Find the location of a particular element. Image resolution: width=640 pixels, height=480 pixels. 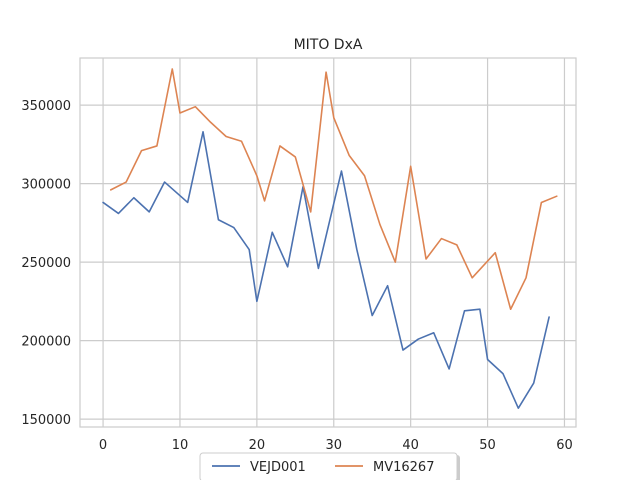

y-tick-label: 200000 is located at coordinates (46, 342).